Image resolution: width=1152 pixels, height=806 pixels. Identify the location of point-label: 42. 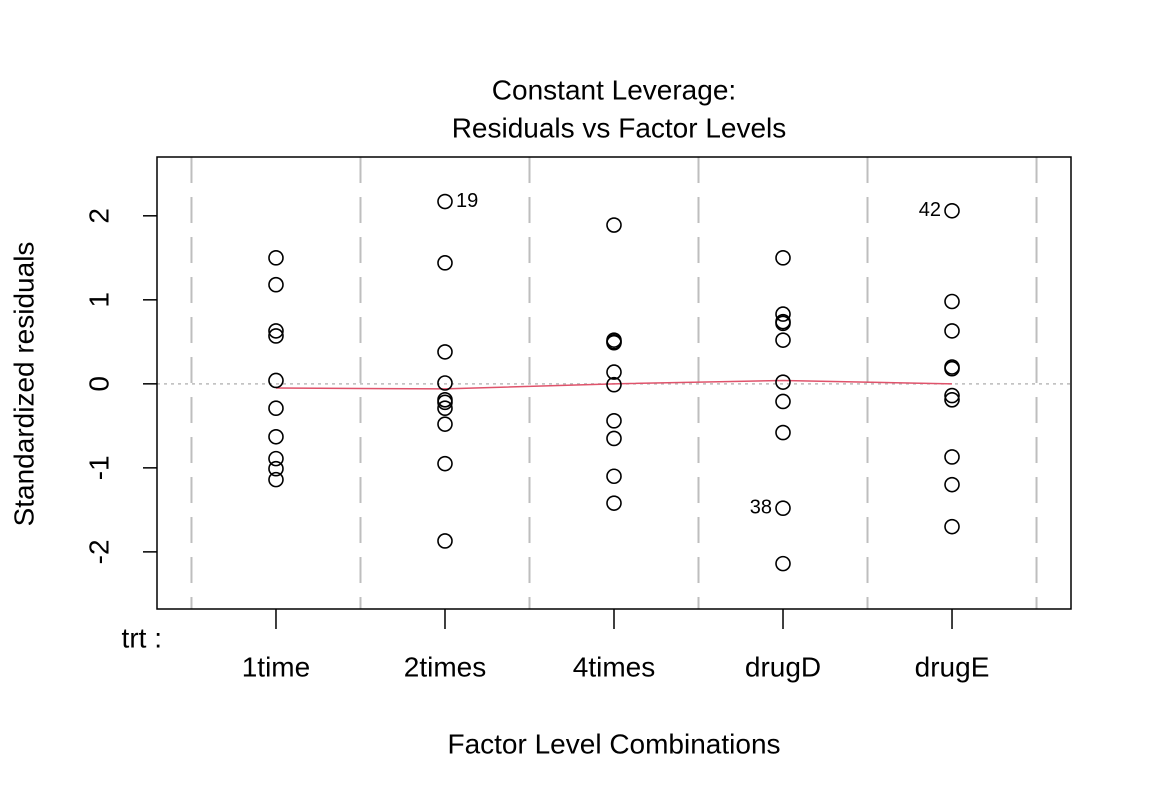
(930, 210).